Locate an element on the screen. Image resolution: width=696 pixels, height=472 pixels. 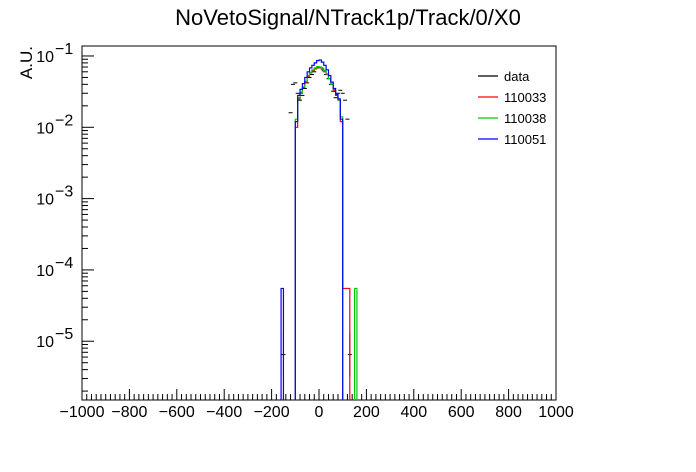
x-tick-label: 200 is located at coordinates (366, 412).